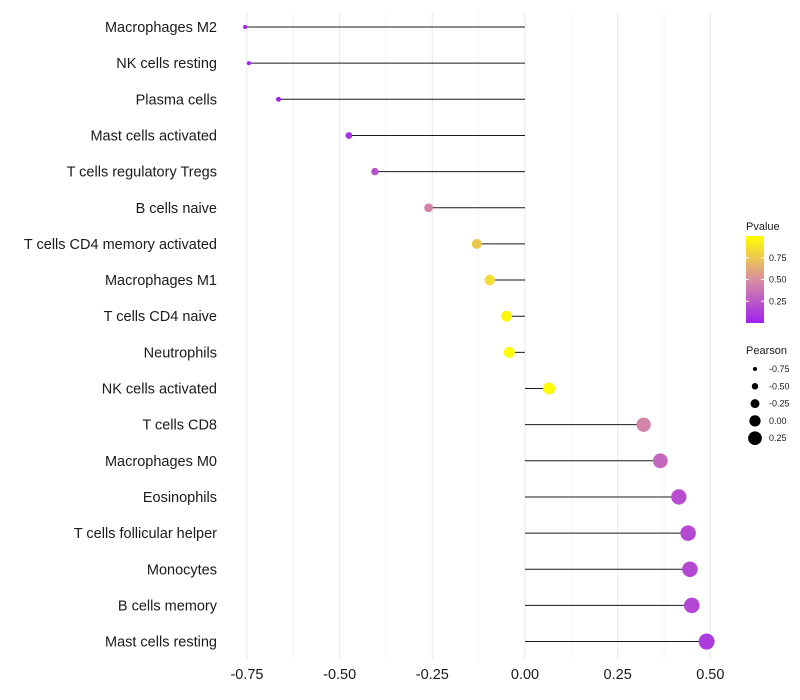  What do you see at coordinates (525, 675) in the screenshot?
I see `x-tick-label: 0.00` at bounding box center [525, 675].